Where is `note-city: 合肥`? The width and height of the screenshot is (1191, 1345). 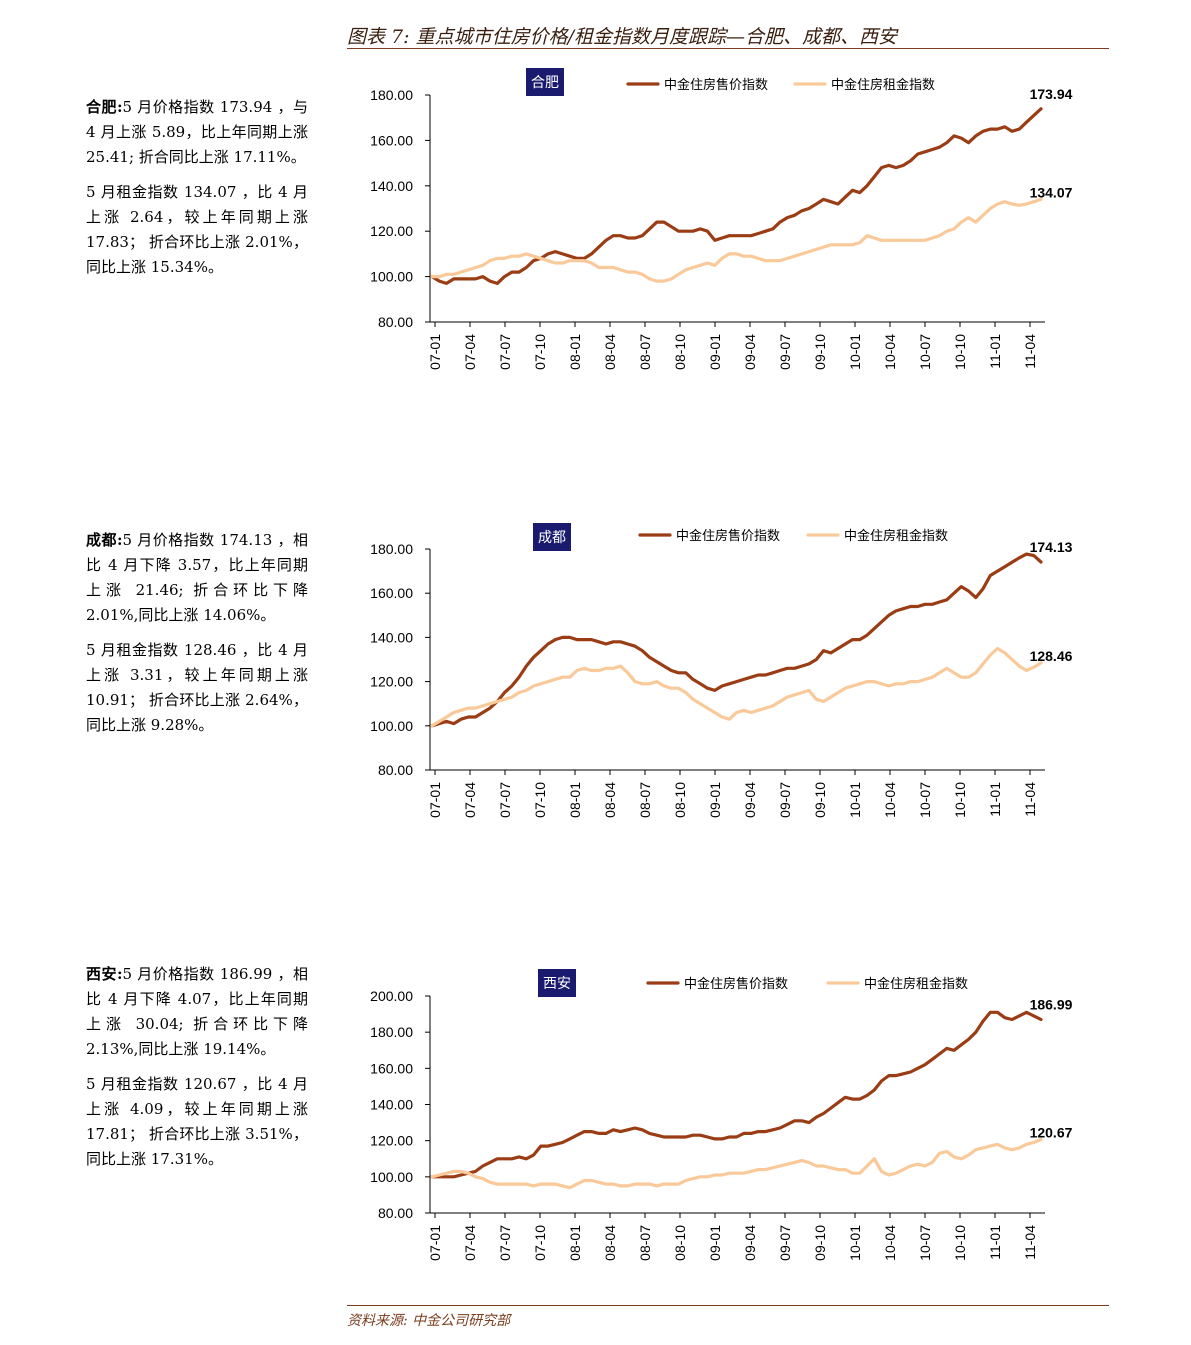
note-city: 合肥 is located at coordinates (101, 107).